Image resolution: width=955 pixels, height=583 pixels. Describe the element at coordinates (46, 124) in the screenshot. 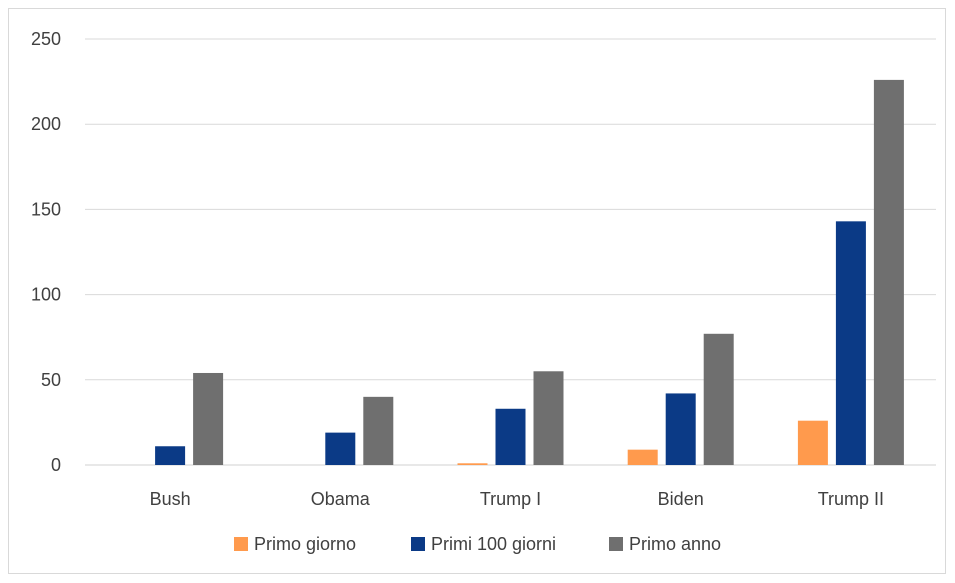

I see `y-tick-label: 200` at that location.